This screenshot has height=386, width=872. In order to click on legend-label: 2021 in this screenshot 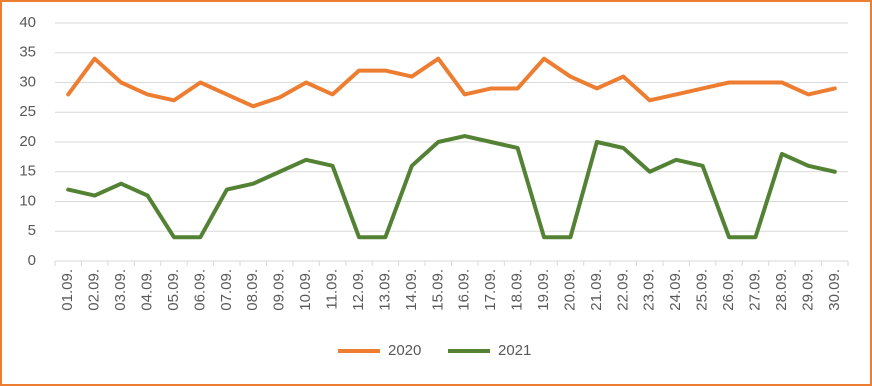, I will do `click(514, 350)`.